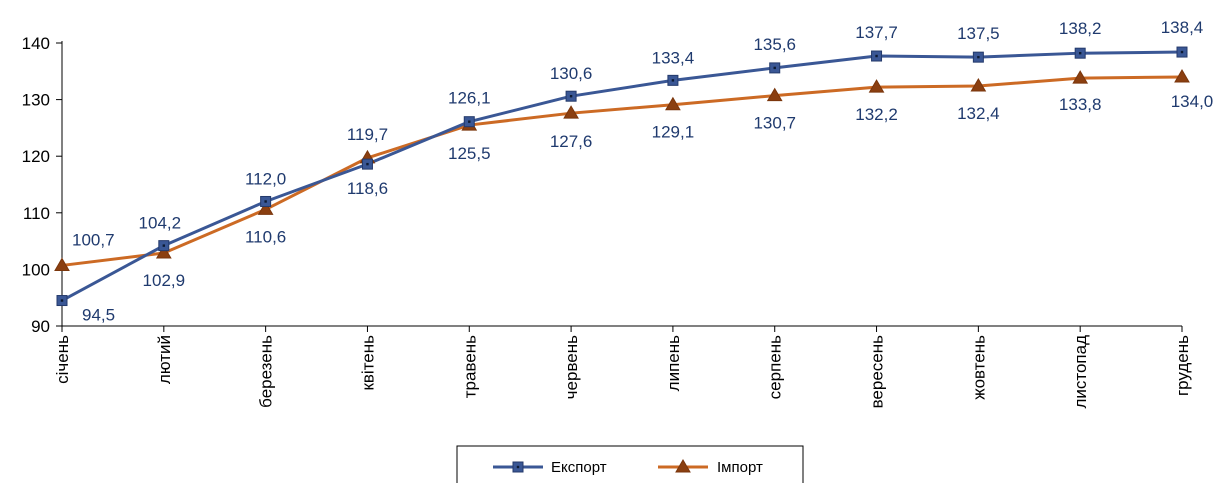 The height and width of the screenshot is (483, 1218). I want to click on import-data-label: 102,9, so click(164, 280).